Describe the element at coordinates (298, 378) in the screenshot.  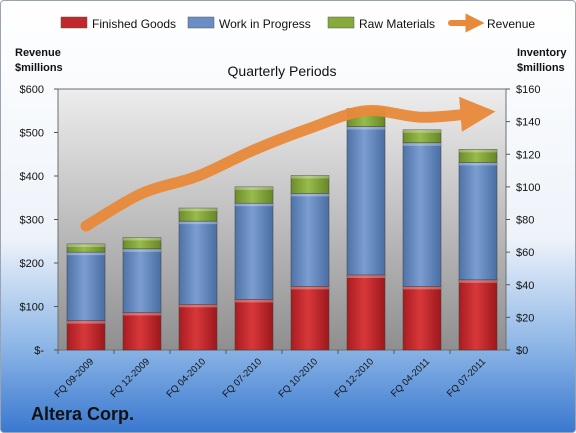
I see `x-tick-label: FQ 10-2010` at that location.